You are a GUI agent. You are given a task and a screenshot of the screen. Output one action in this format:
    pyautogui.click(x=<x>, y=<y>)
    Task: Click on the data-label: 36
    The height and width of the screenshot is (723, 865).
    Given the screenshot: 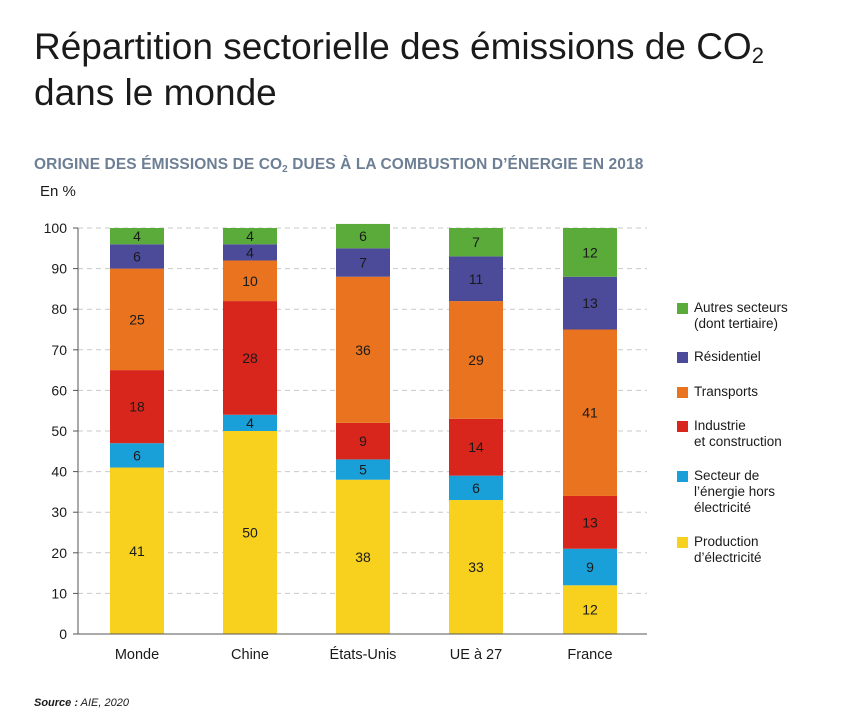 What is the action you would take?
    pyautogui.click(x=363, y=350)
    